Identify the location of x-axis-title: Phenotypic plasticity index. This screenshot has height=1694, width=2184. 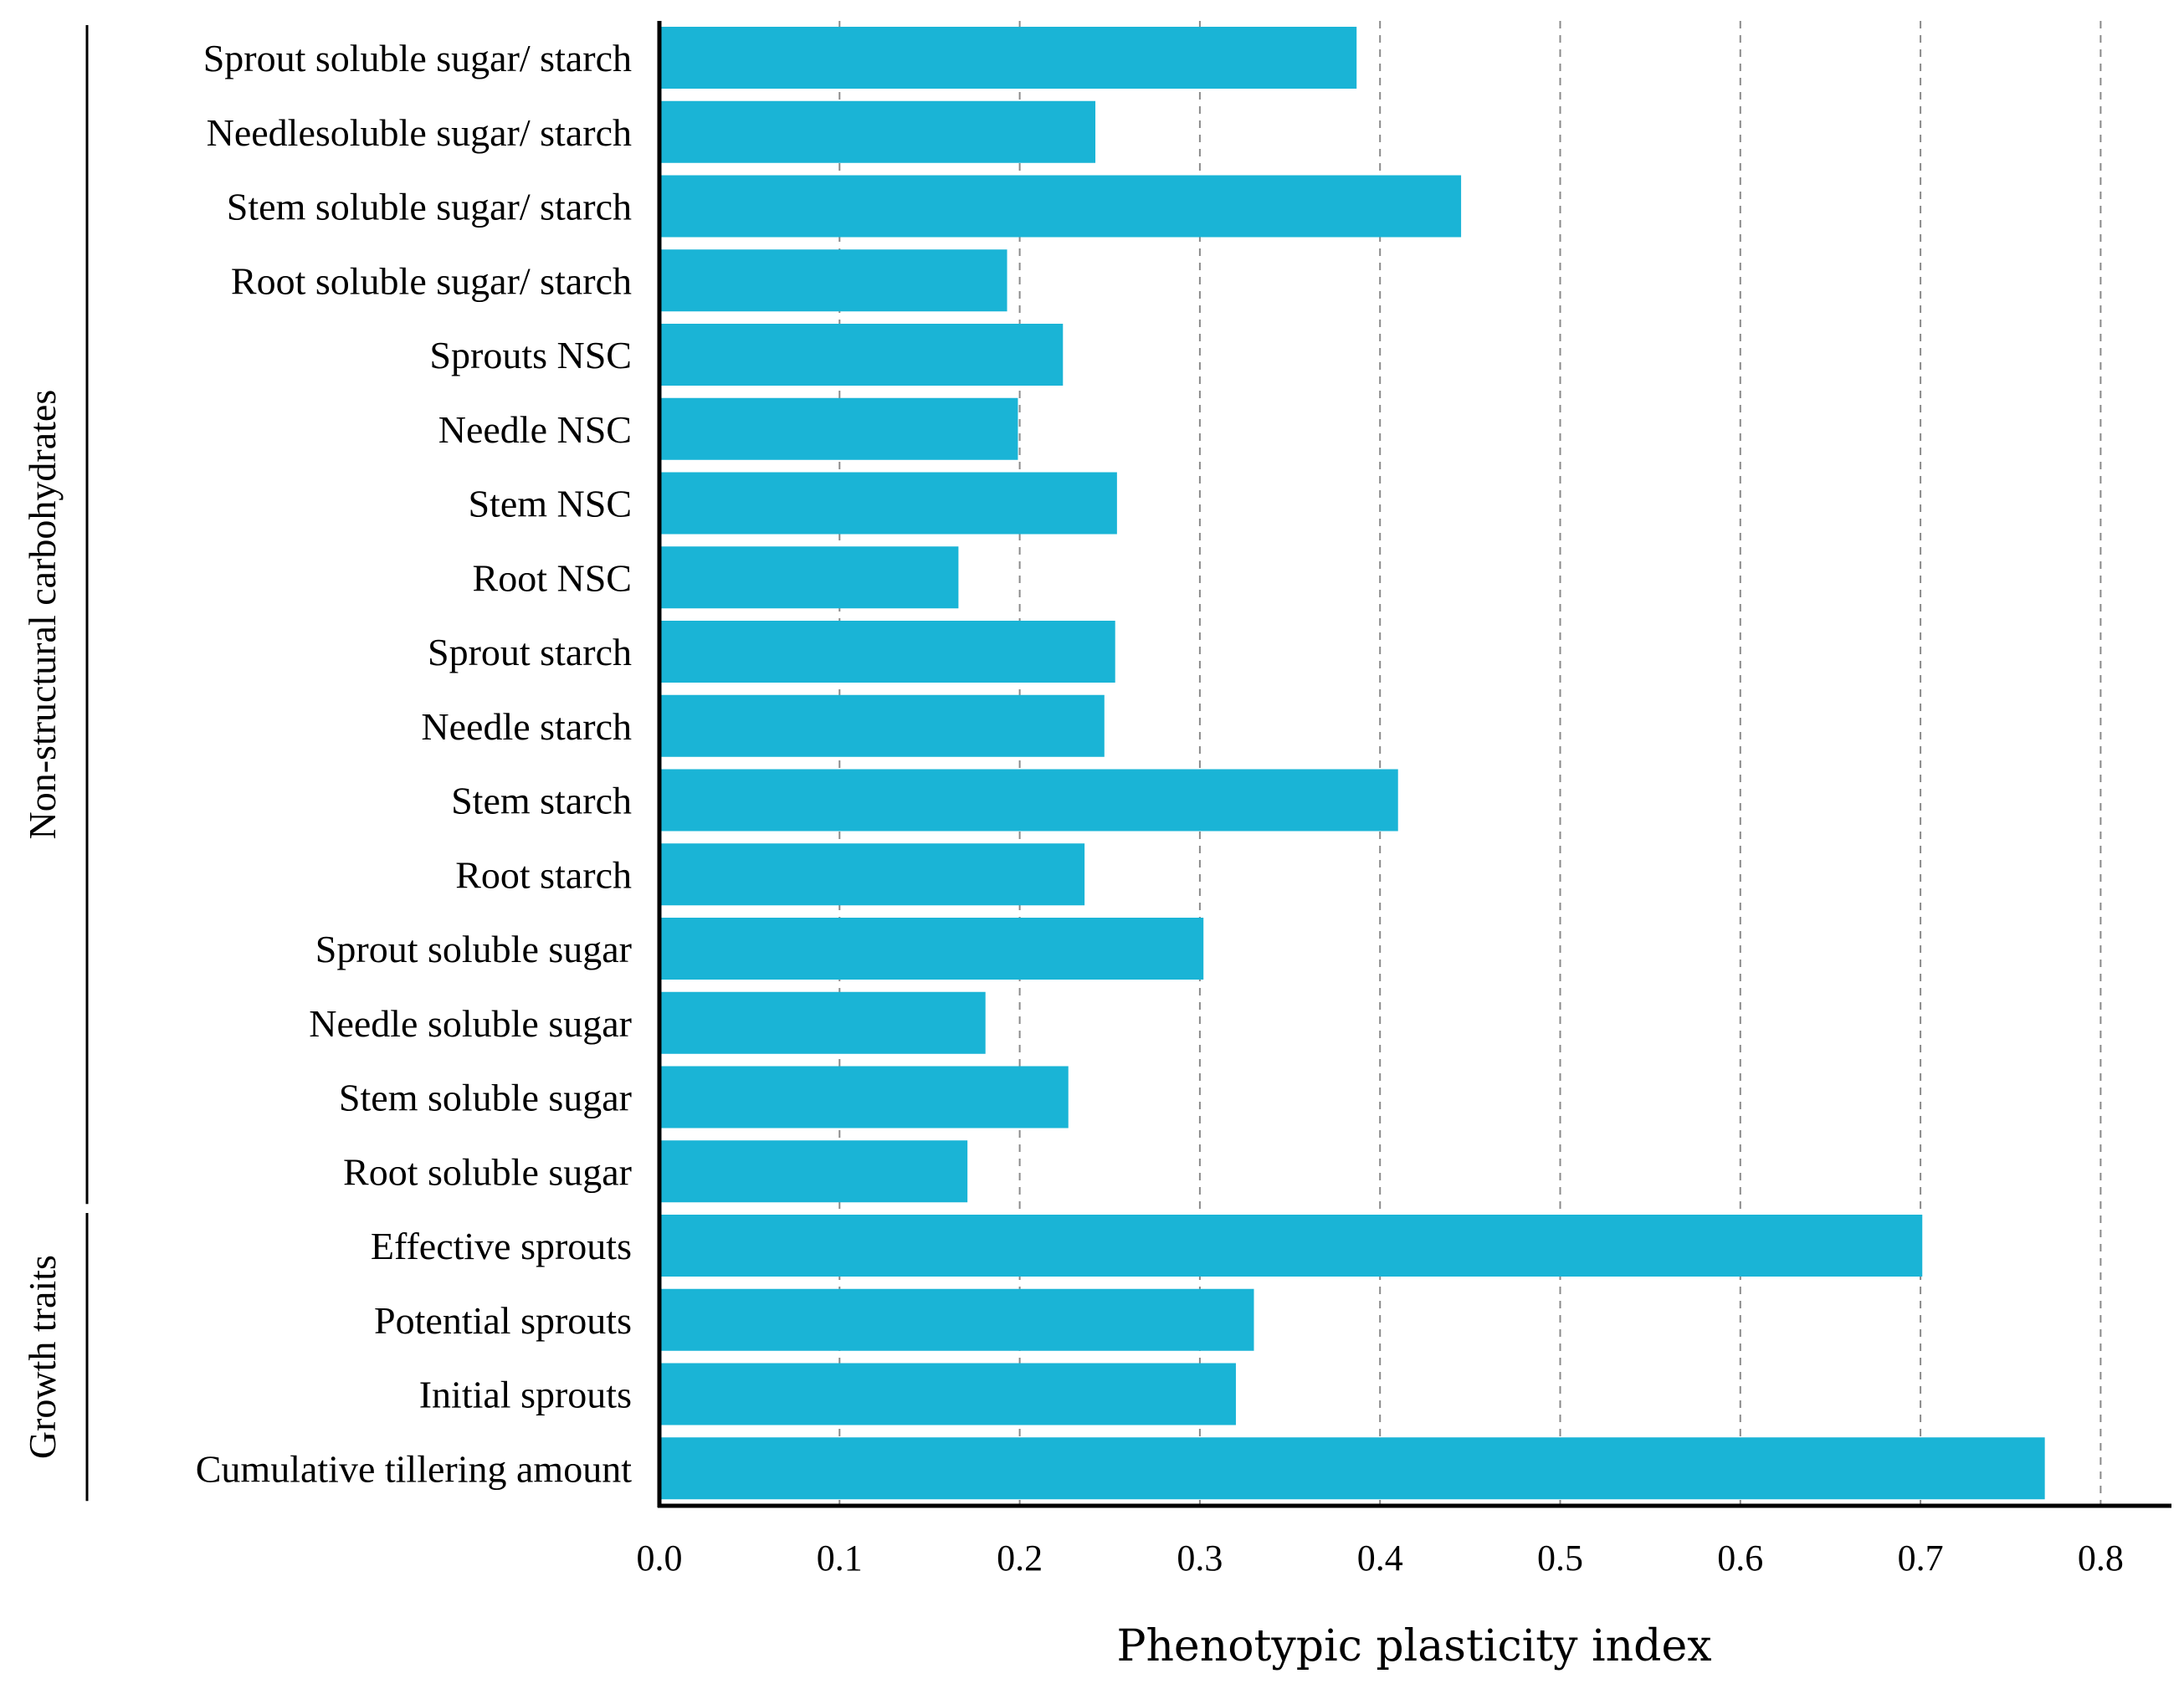
(1413, 1646).